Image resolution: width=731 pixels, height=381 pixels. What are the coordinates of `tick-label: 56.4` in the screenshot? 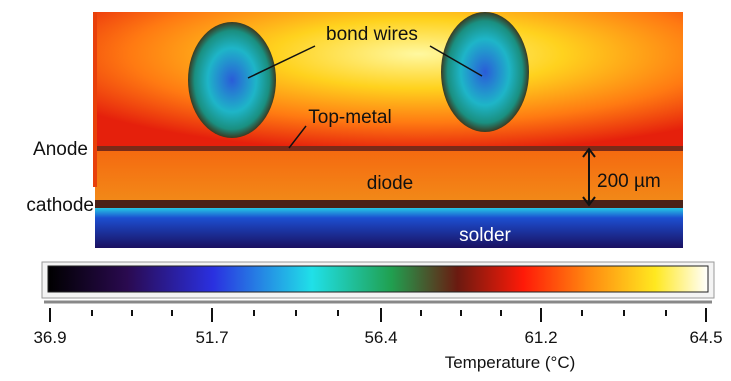 It's located at (380, 337).